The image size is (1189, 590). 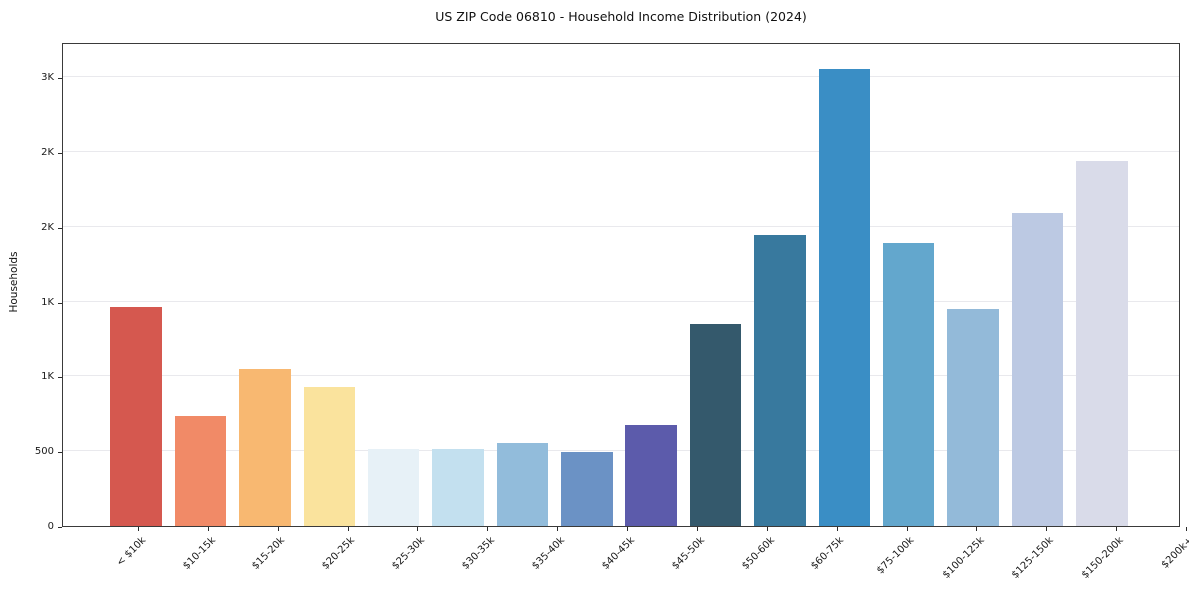 I want to click on x-tick-label: $125-150k, so click(x=1033, y=558).